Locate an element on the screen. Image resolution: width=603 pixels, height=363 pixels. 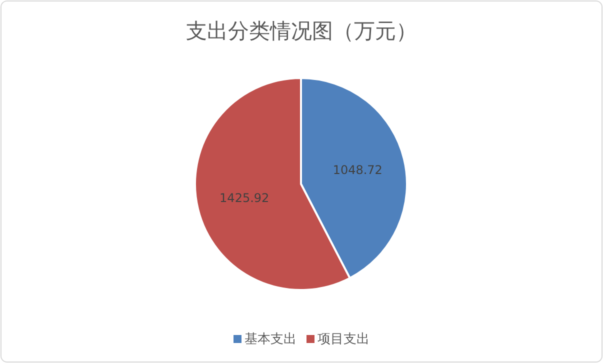
legend-label: 项目支出 is located at coordinates (344, 339).